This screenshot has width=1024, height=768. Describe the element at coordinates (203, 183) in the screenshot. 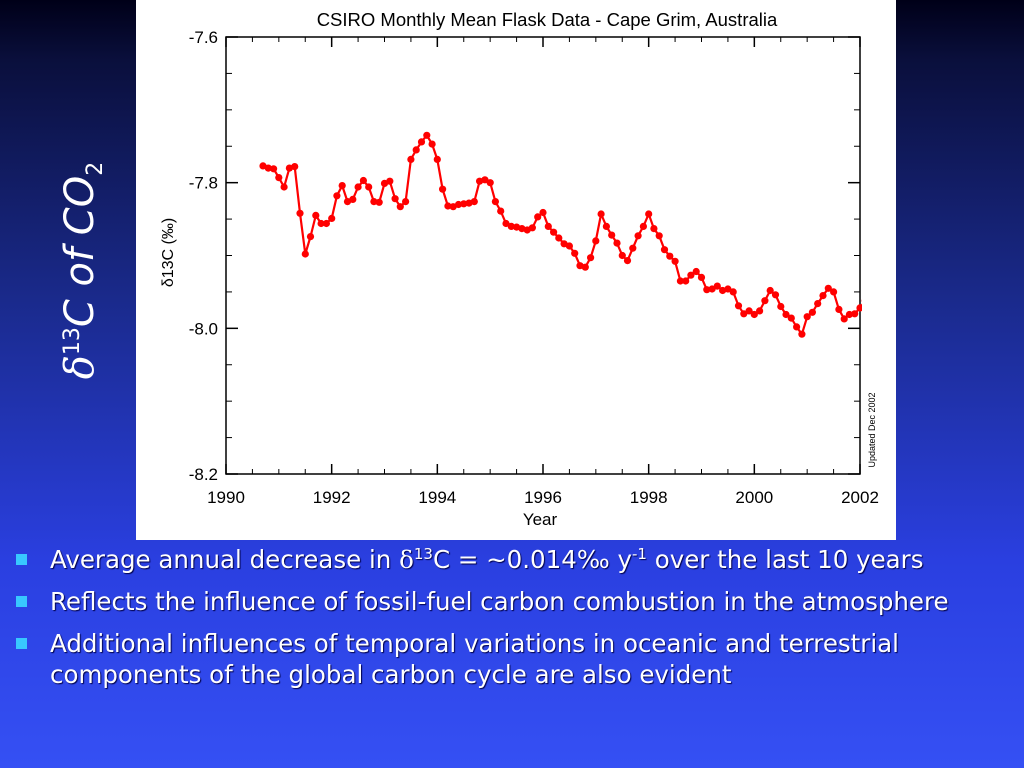

I see `y-tick-label: -7.8` at that location.